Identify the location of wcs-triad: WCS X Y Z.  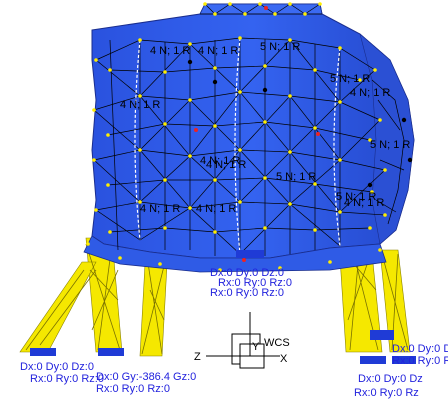
(242, 340).